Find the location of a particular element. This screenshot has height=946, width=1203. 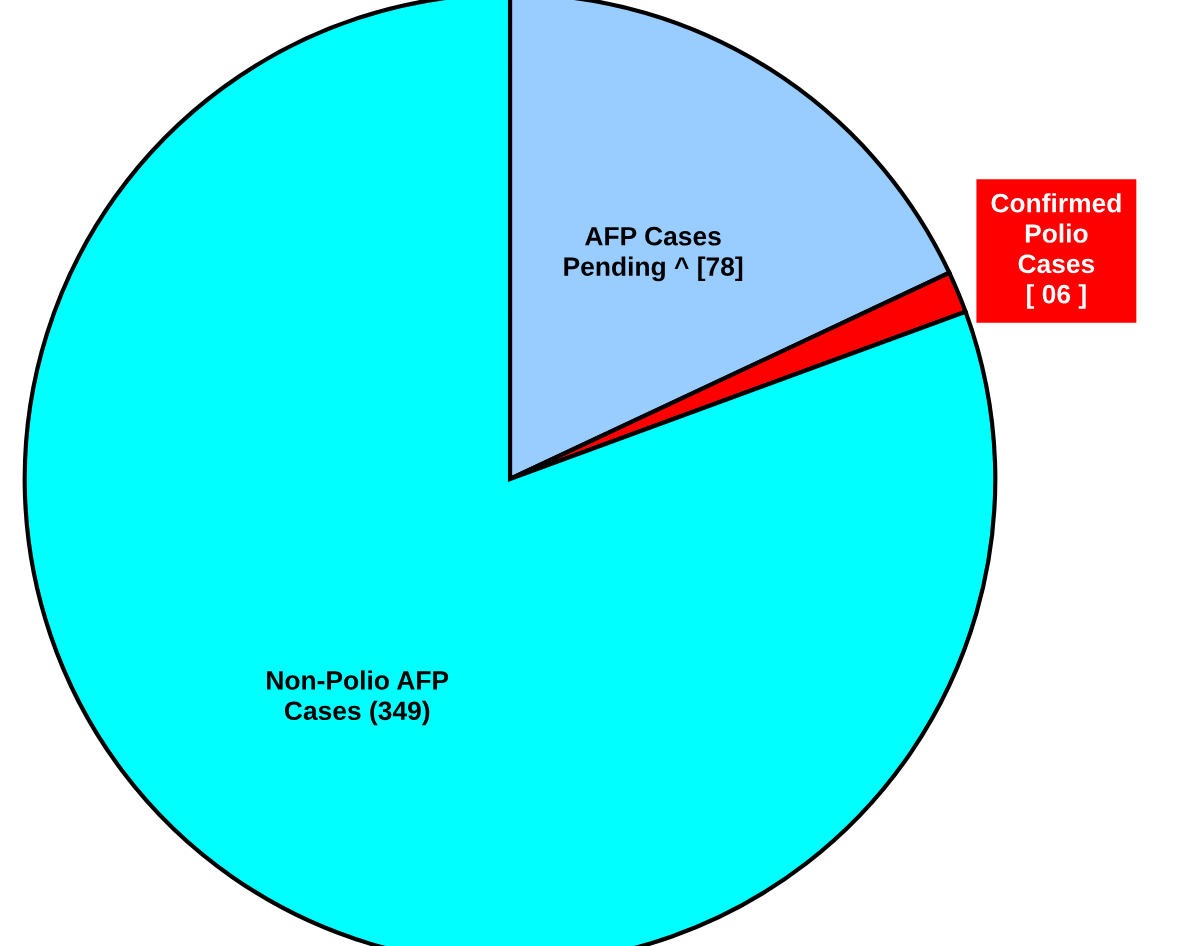

slice-label: Non-Polio AFP Cases (349) is located at coordinates (358, 698).